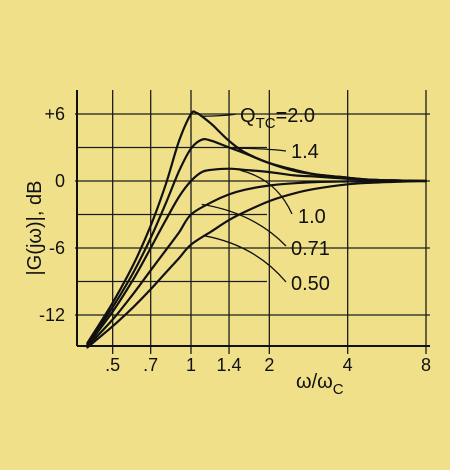 The image size is (450, 470). What do you see at coordinates (219, 115) in the screenshot?
I see `label-q-2-0-leader` at bounding box center [219, 115].